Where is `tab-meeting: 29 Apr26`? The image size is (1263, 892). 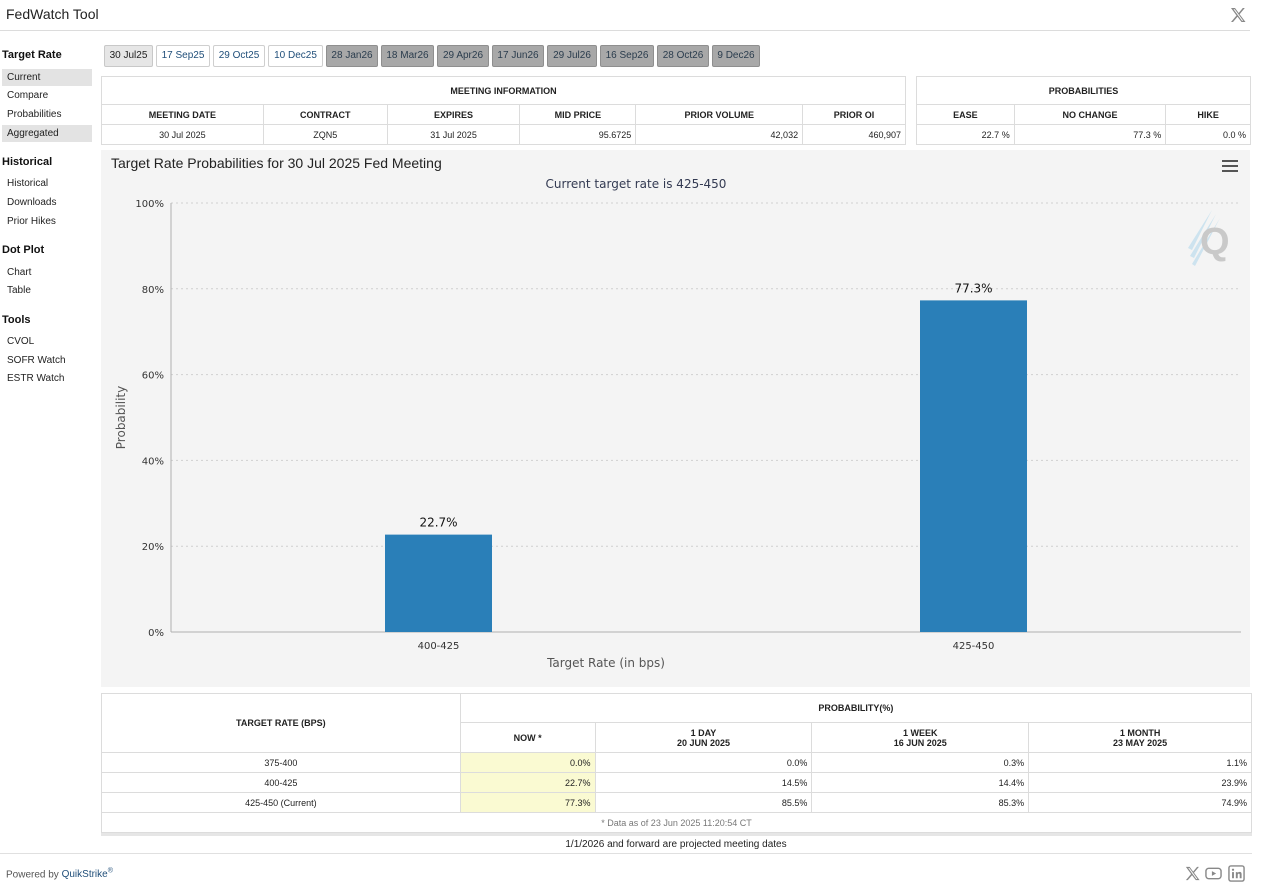 tab-meeting: 29 Apr26 is located at coordinates (463, 56).